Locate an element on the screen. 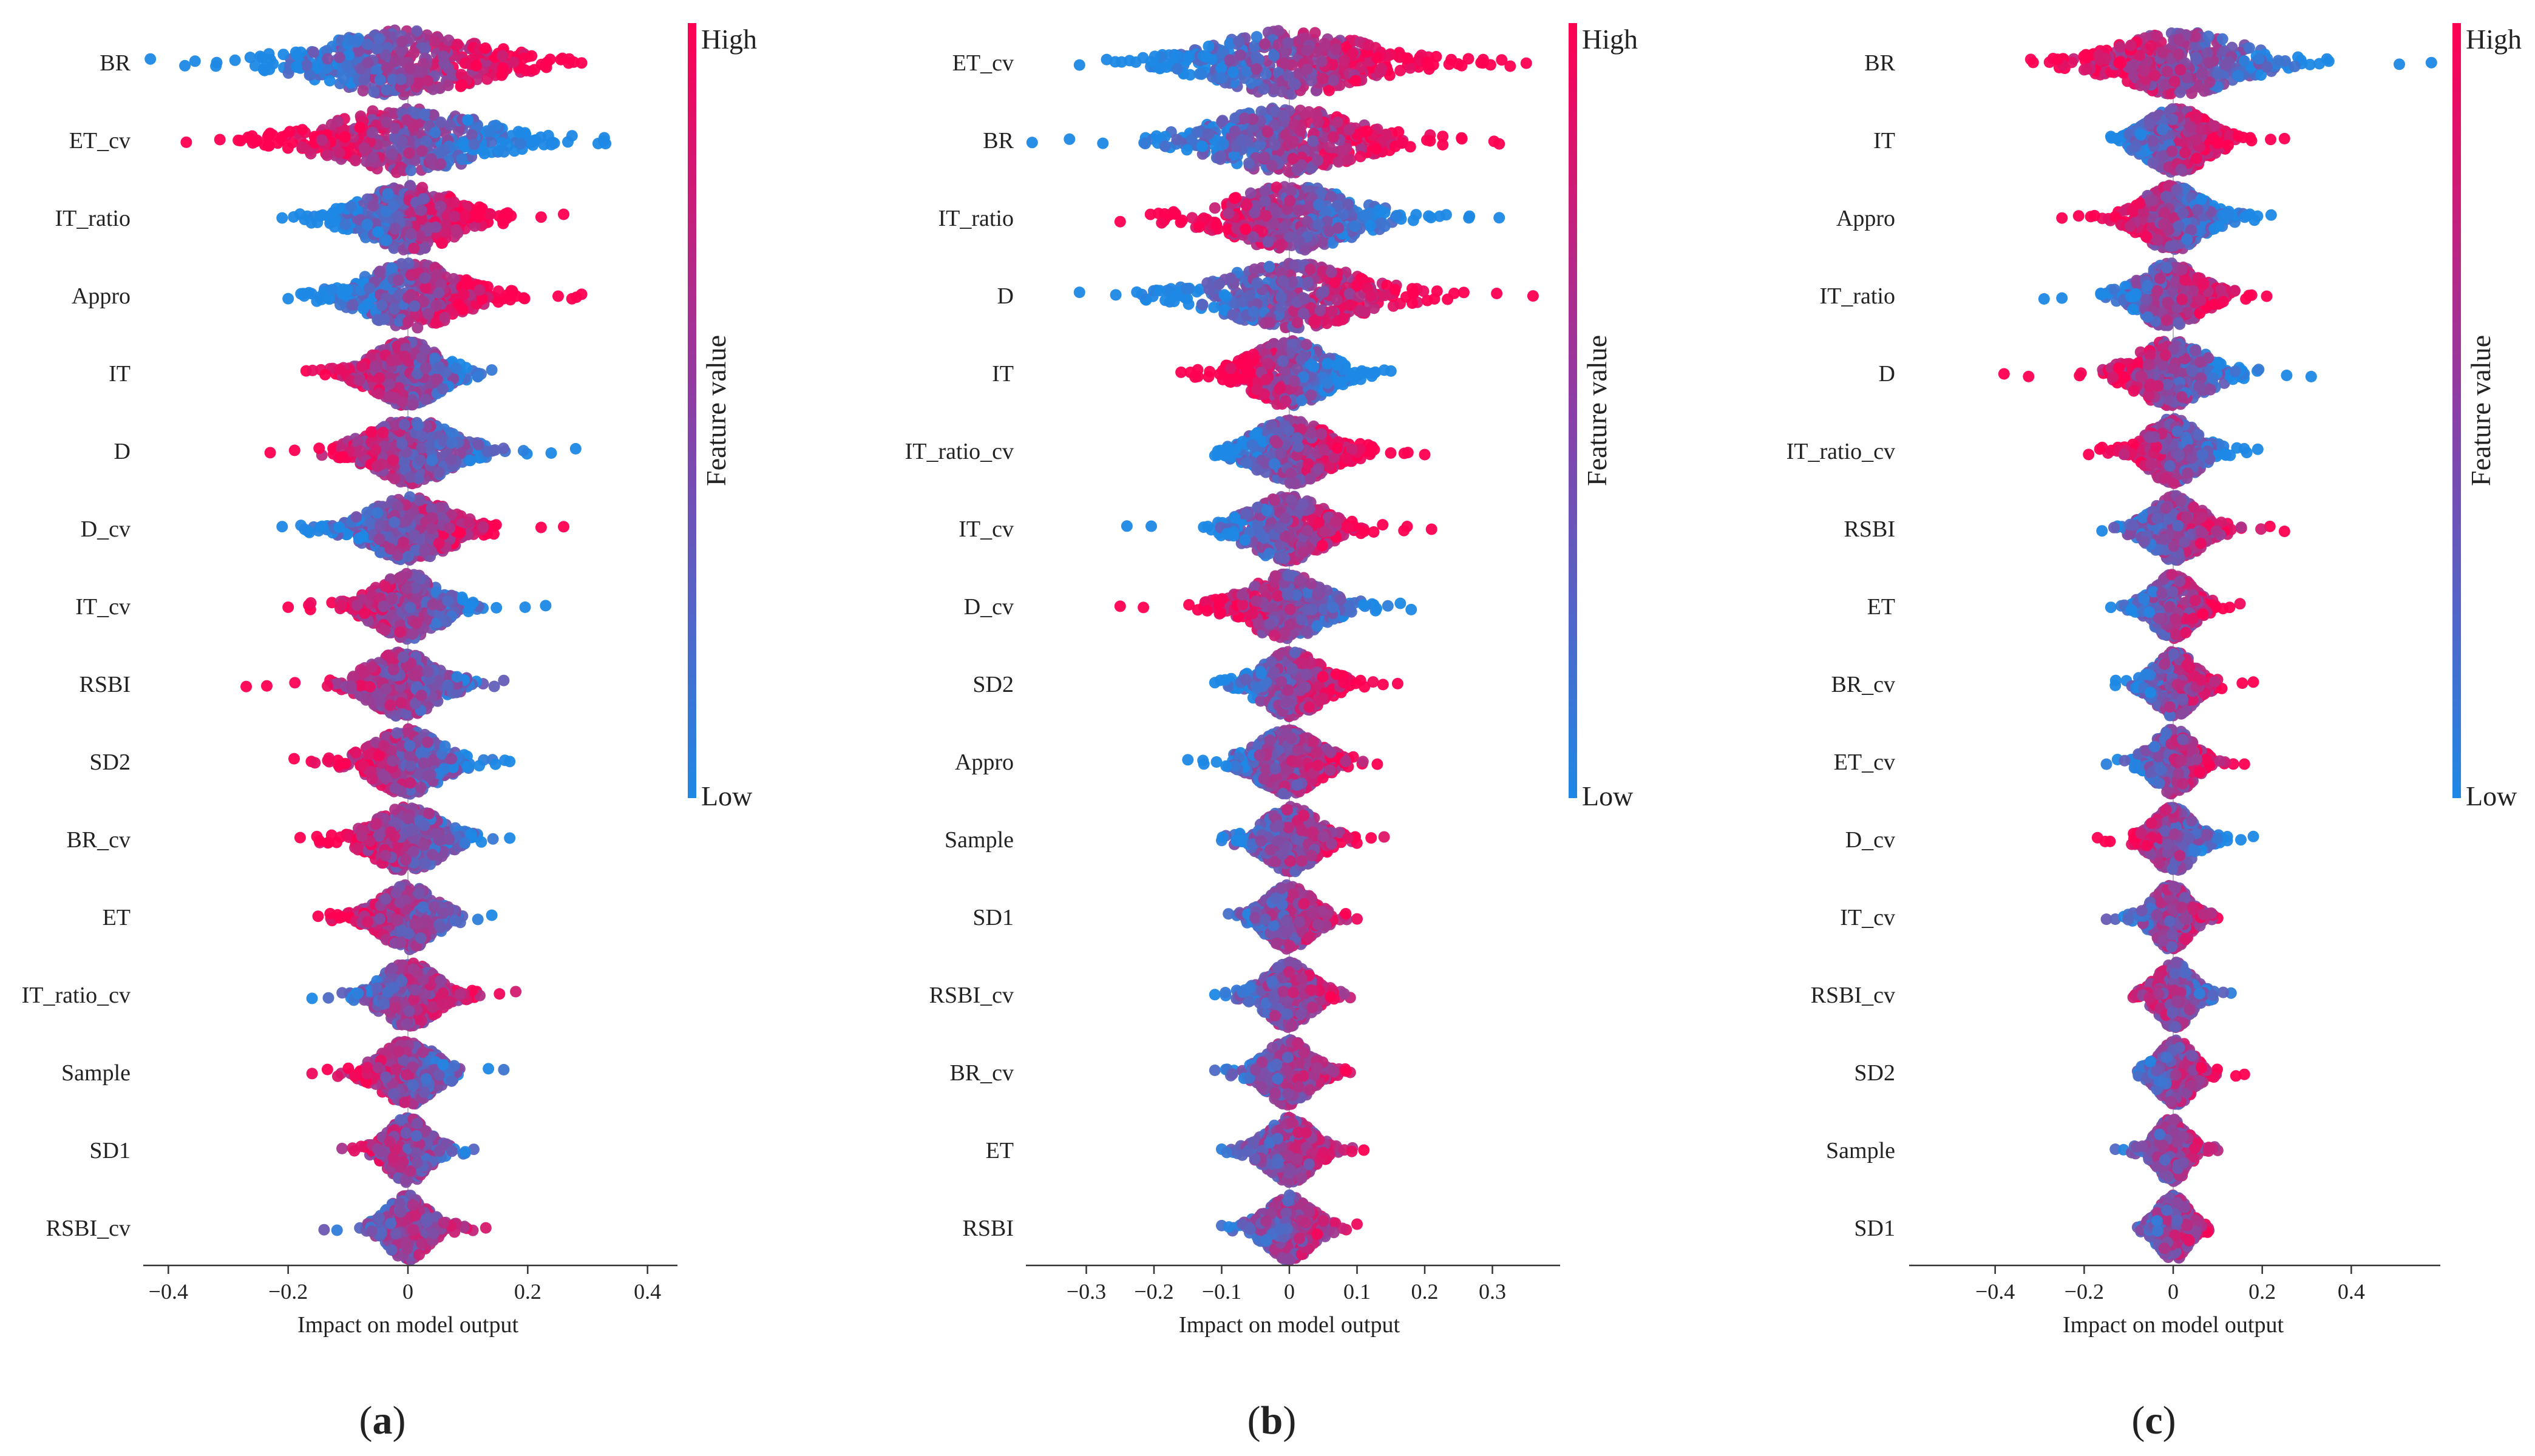 This screenshot has height=1456, width=2535. feature-label: BR_cv is located at coordinates (99, 840).